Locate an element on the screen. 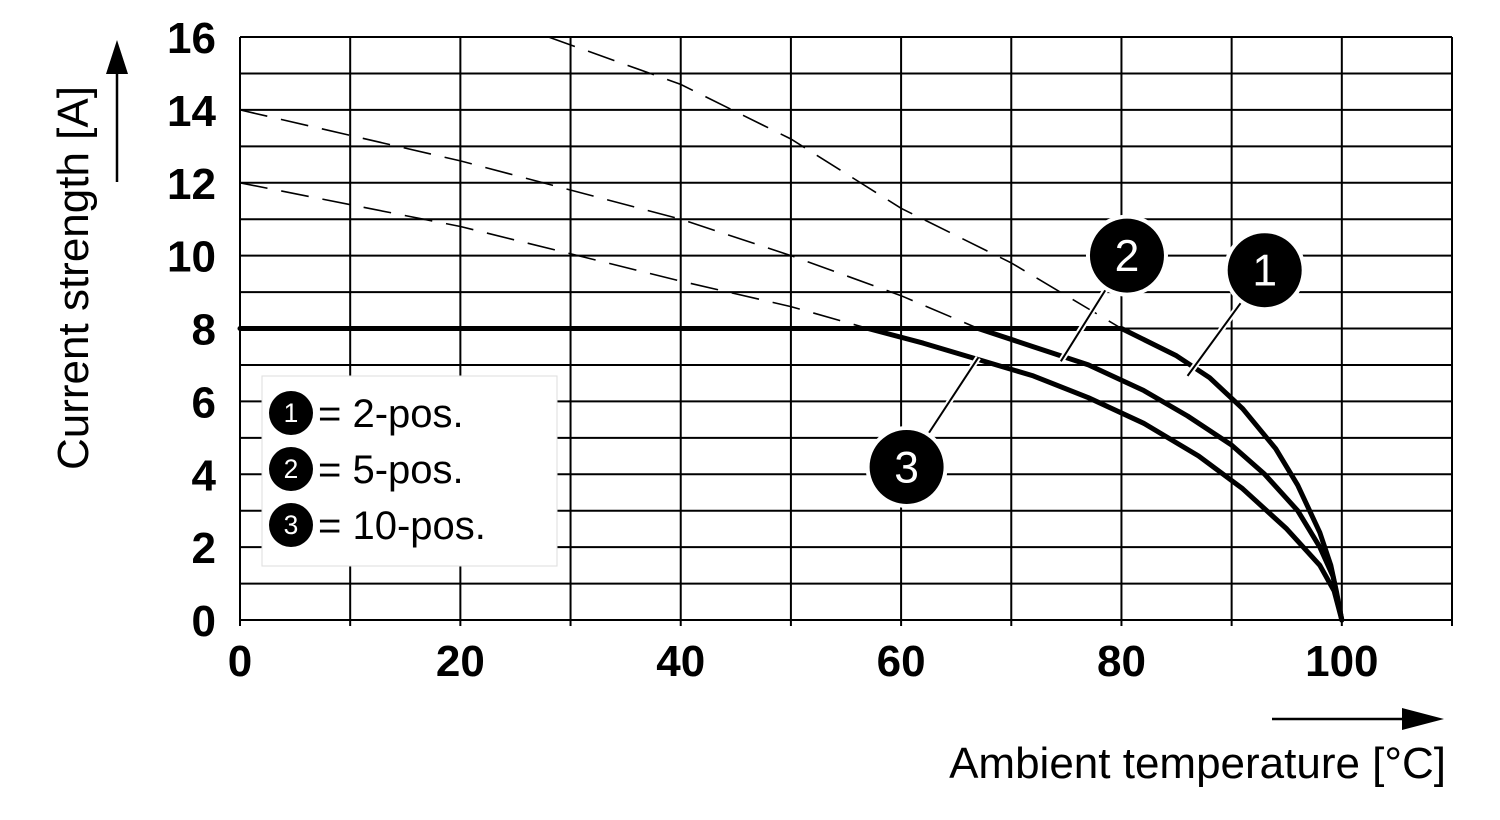 The image size is (1500, 820). x-tick-label: 0 is located at coordinates (240, 661).